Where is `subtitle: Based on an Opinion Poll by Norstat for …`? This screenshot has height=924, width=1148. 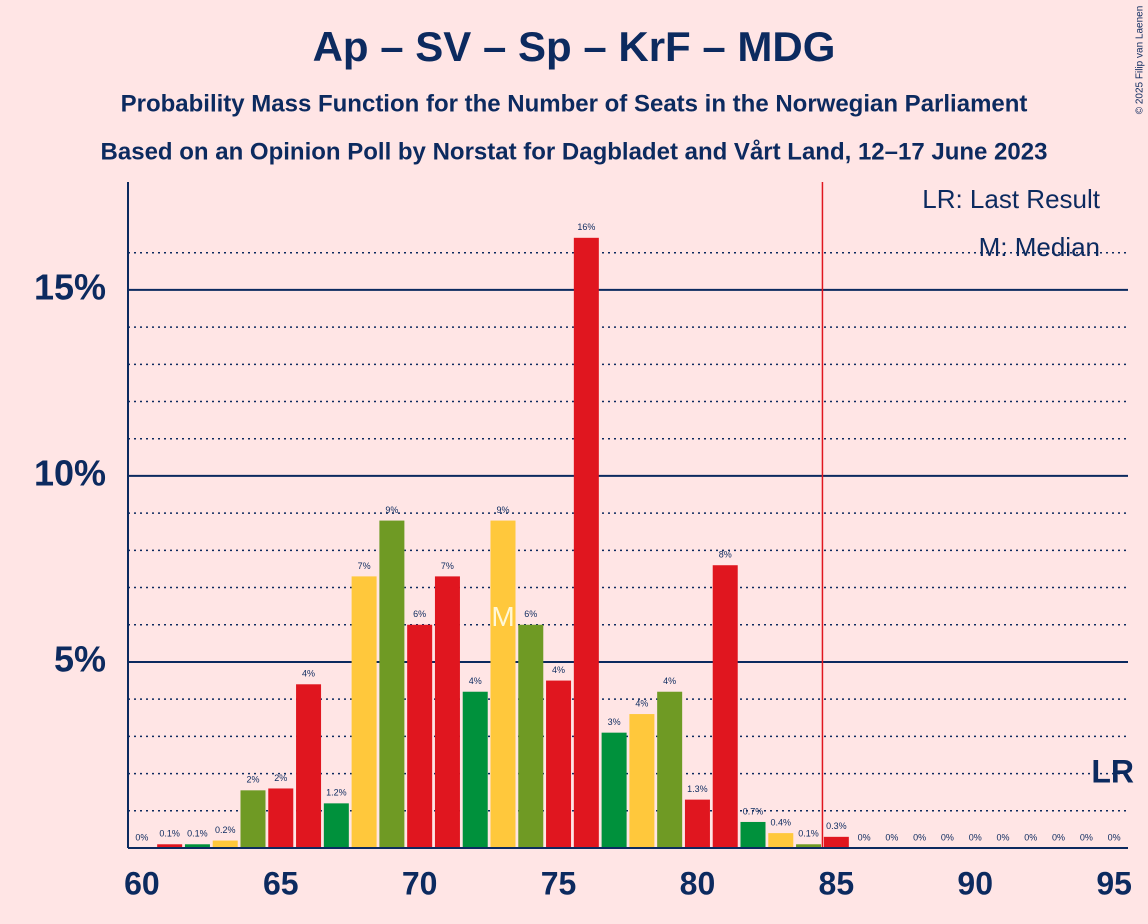
subtitle: Based on an Opinion Poll by Norstat for … is located at coordinates (574, 151).